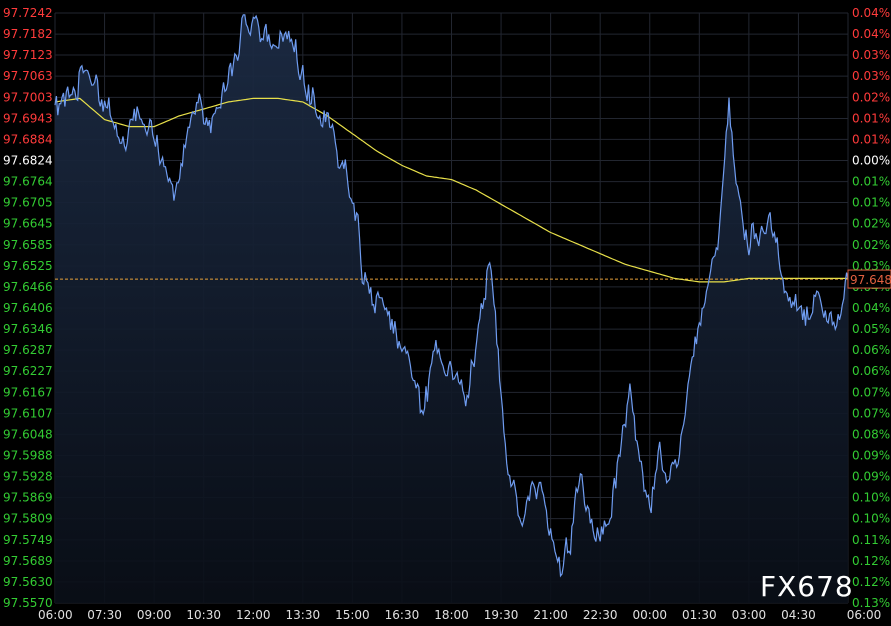 The image size is (891, 626). Describe the element at coordinates (402, 615) in the screenshot. I see `x-tick-label: 16:30` at that location.